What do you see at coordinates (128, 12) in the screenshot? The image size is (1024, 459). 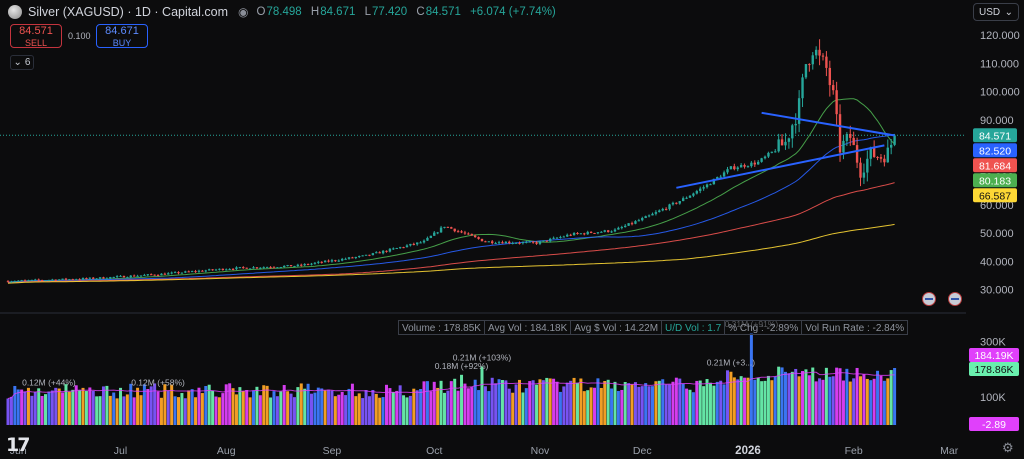 I see `symbol-title: Silver (XAGUSD) · 1D · Capital.com` at bounding box center [128, 12].